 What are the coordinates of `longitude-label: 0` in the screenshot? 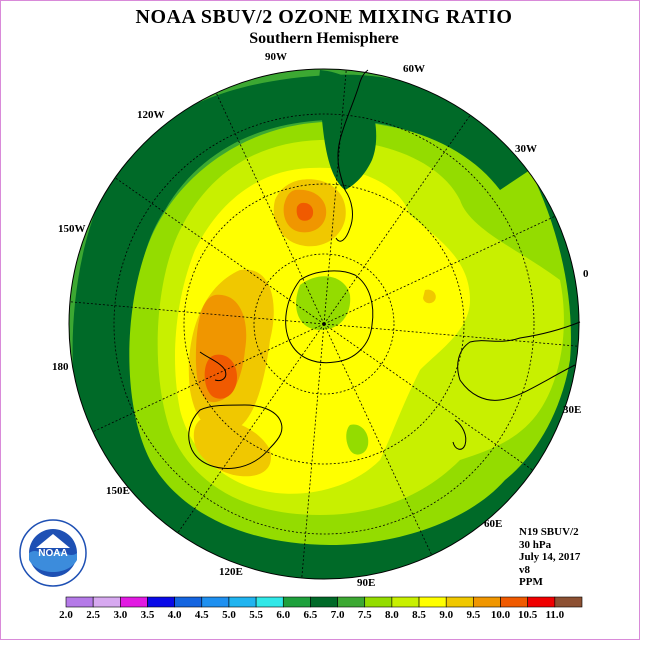 It's located at (586, 274).